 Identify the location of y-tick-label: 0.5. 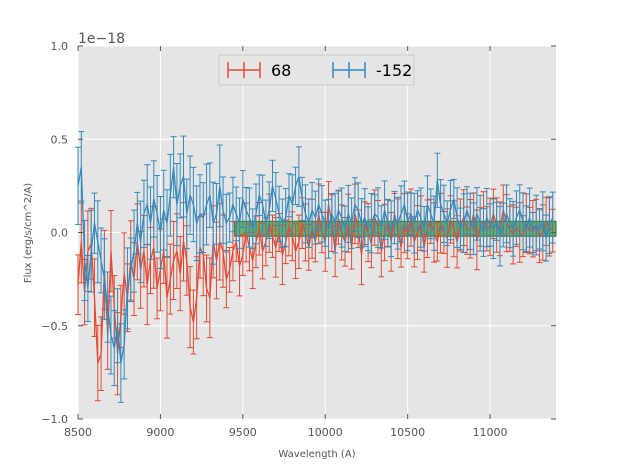
(60, 139).